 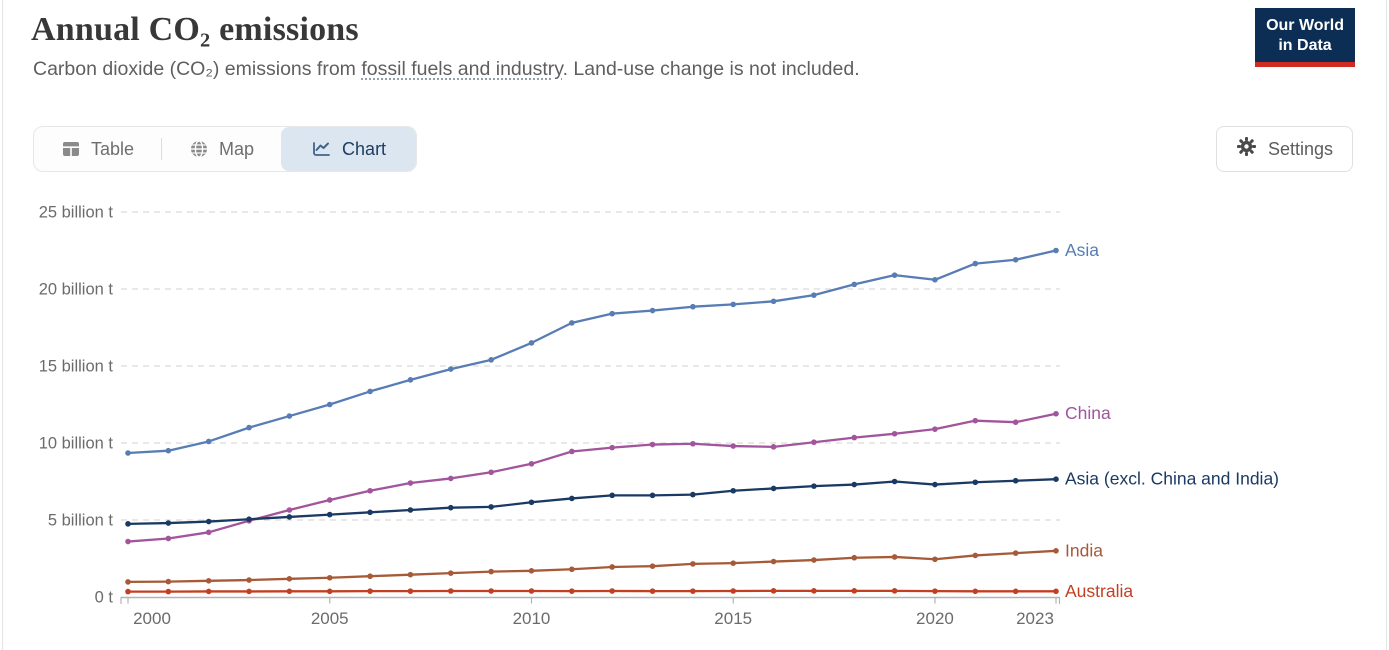 What do you see at coordinates (1088, 413) in the screenshot?
I see `series-label: China` at bounding box center [1088, 413].